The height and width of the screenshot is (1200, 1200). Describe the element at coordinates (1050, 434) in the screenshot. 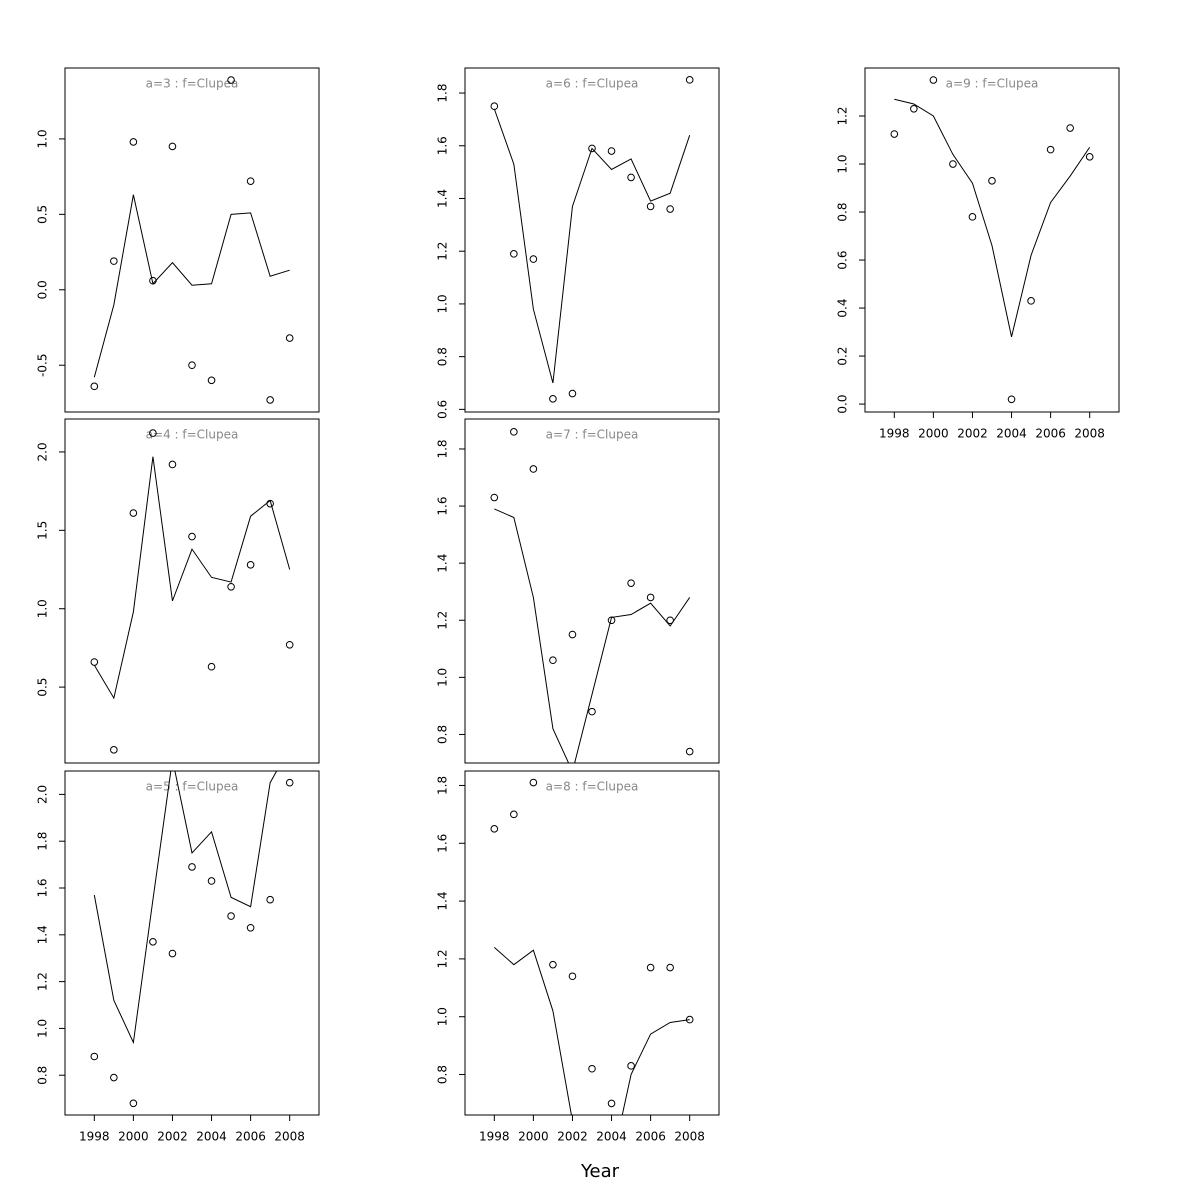

I see `x-tick-label: 2006` at that location.